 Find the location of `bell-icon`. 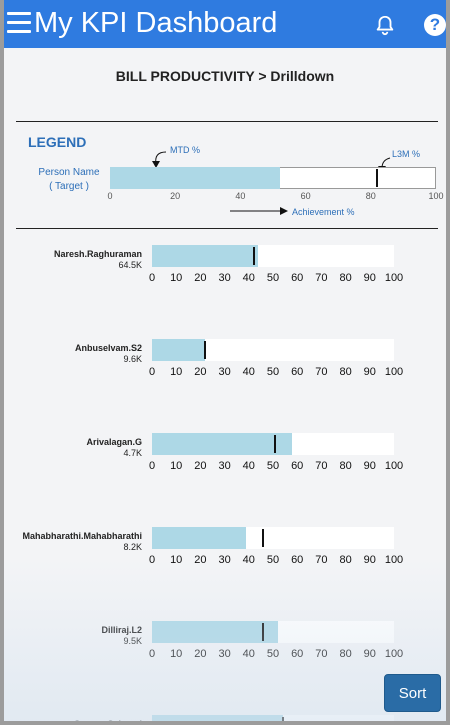

bell-icon is located at coordinates (385, 25).